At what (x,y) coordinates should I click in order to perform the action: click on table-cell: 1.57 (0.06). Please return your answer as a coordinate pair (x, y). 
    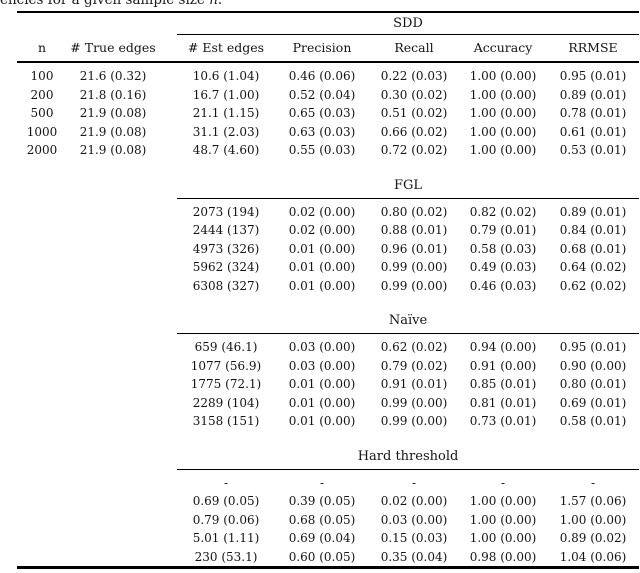
    Looking at the image, I should click on (593, 501).